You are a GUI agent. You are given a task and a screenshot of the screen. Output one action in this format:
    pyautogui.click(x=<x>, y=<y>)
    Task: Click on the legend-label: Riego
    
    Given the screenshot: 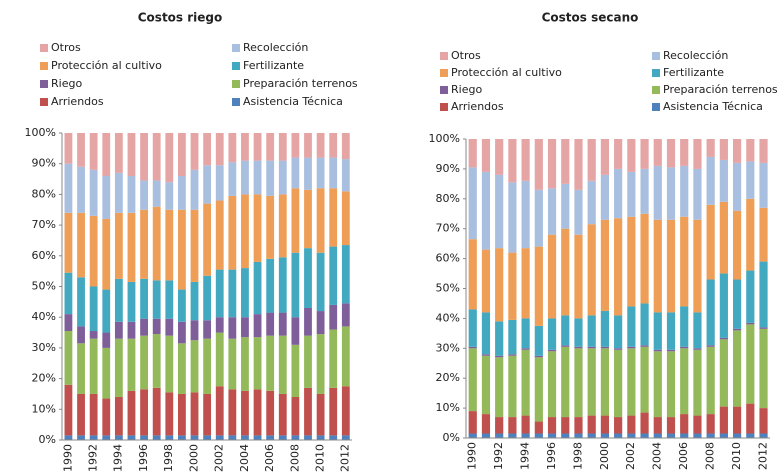 What is the action you would take?
    pyautogui.click(x=466, y=89)
    